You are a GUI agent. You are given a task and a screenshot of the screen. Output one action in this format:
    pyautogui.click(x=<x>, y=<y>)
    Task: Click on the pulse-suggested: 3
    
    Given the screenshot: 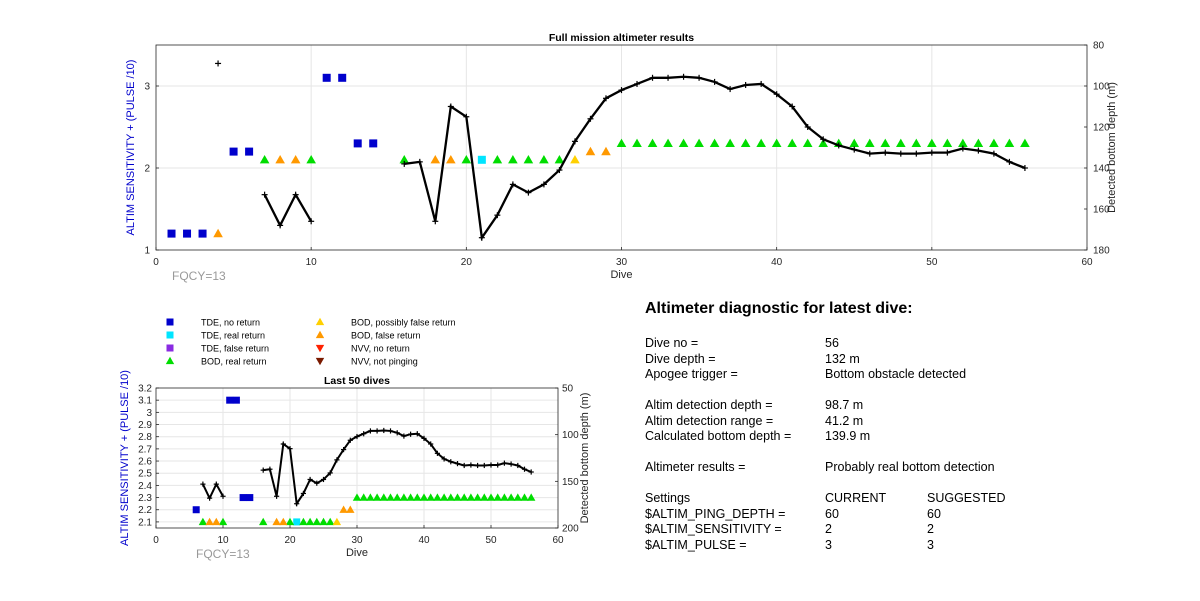 What is the action you would take?
    pyautogui.click(x=930, y=544)
    